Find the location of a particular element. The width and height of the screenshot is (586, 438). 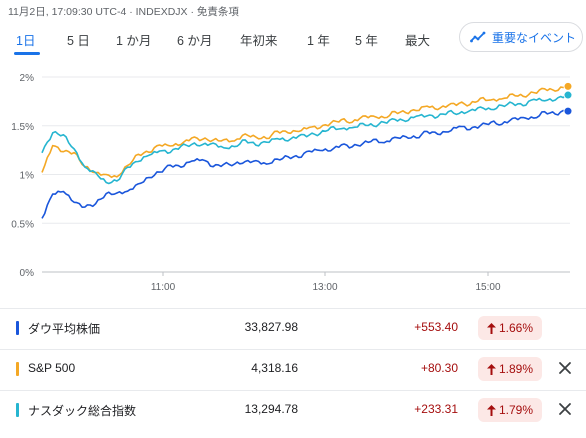

index-name: ナスダック総合指数 is located at coordinates (82, 411).